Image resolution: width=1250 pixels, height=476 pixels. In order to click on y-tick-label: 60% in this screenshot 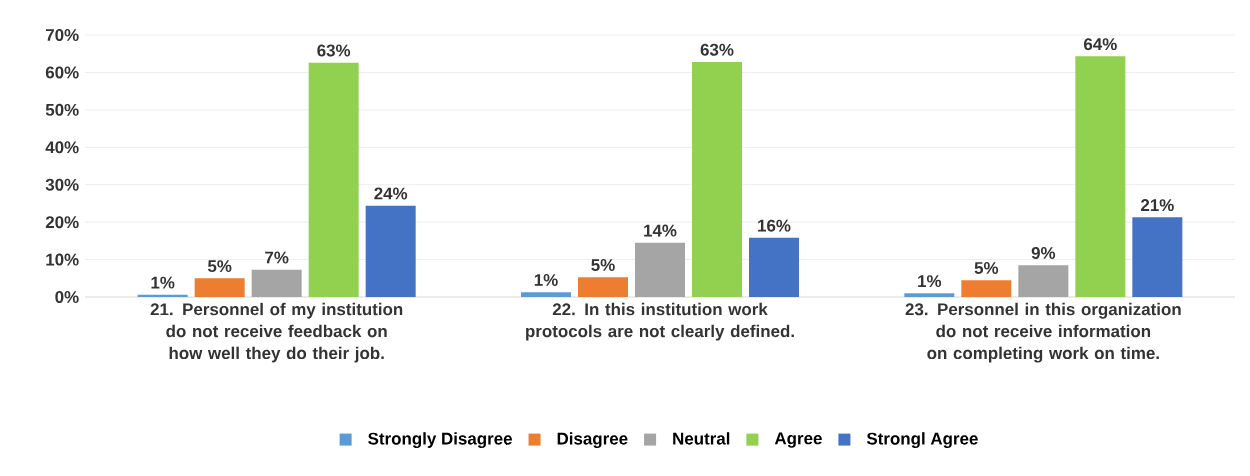, I will do `click(62, 72)`.